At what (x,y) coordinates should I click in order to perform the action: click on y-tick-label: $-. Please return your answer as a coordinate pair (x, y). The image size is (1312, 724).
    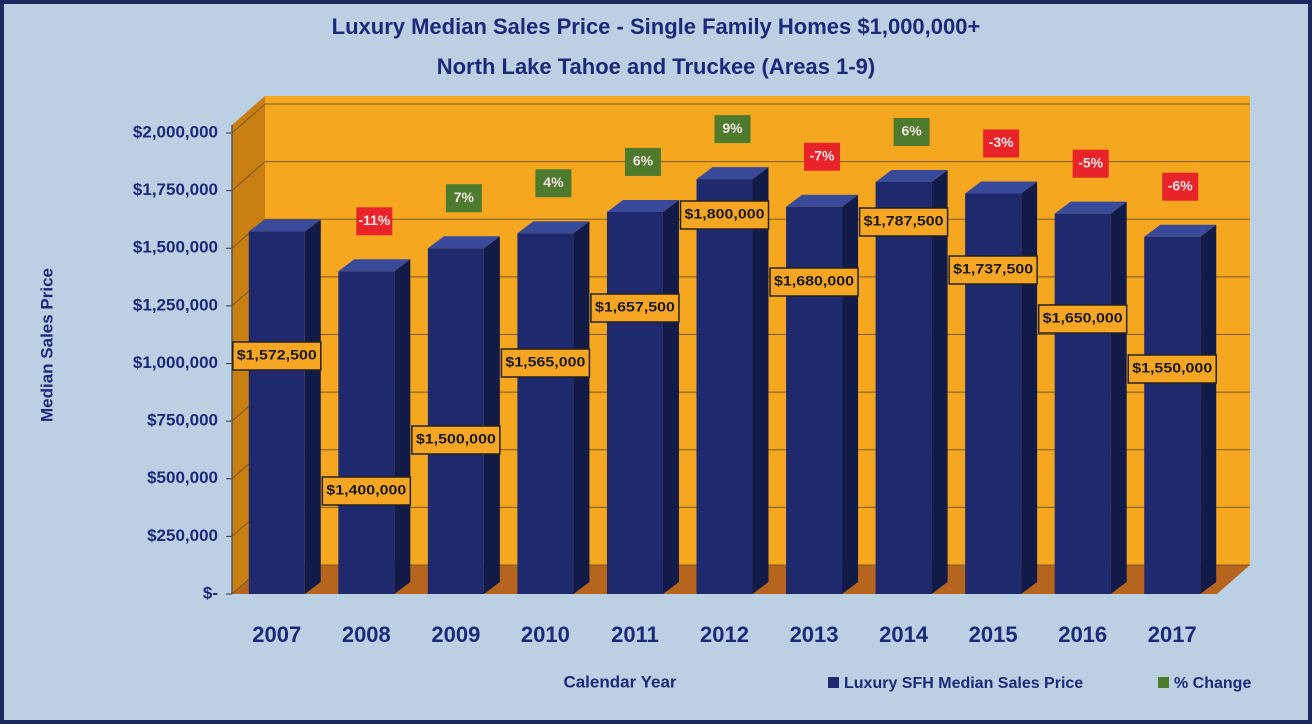
    Looking at the image, I should click on (210, 592).